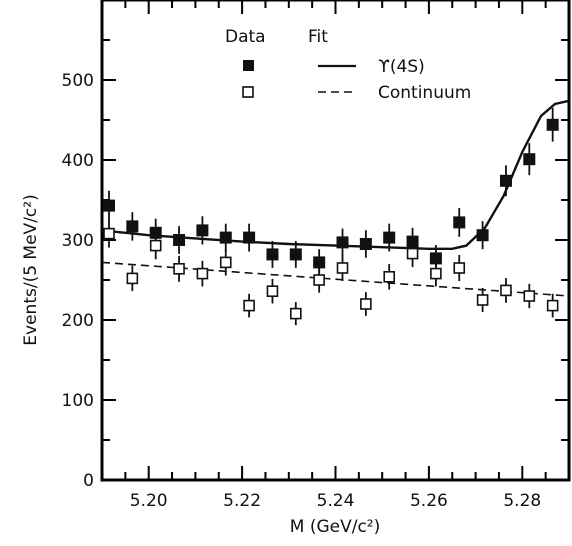 The image size is (572, 546). What do you see at coordinates (401, 67) in the screenshot?
I see `legend-fit-label-upsilon: ϒ(4S)` at bounding box center [401, 67].